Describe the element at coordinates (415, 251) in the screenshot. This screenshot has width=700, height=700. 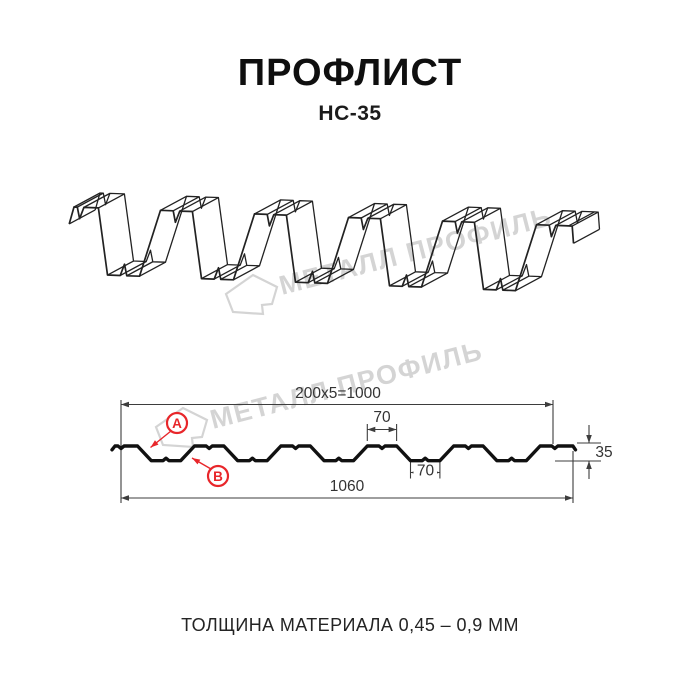
I see `watermark-text: МЕТАЛЛ ПРОФИЛЬ` at that location.